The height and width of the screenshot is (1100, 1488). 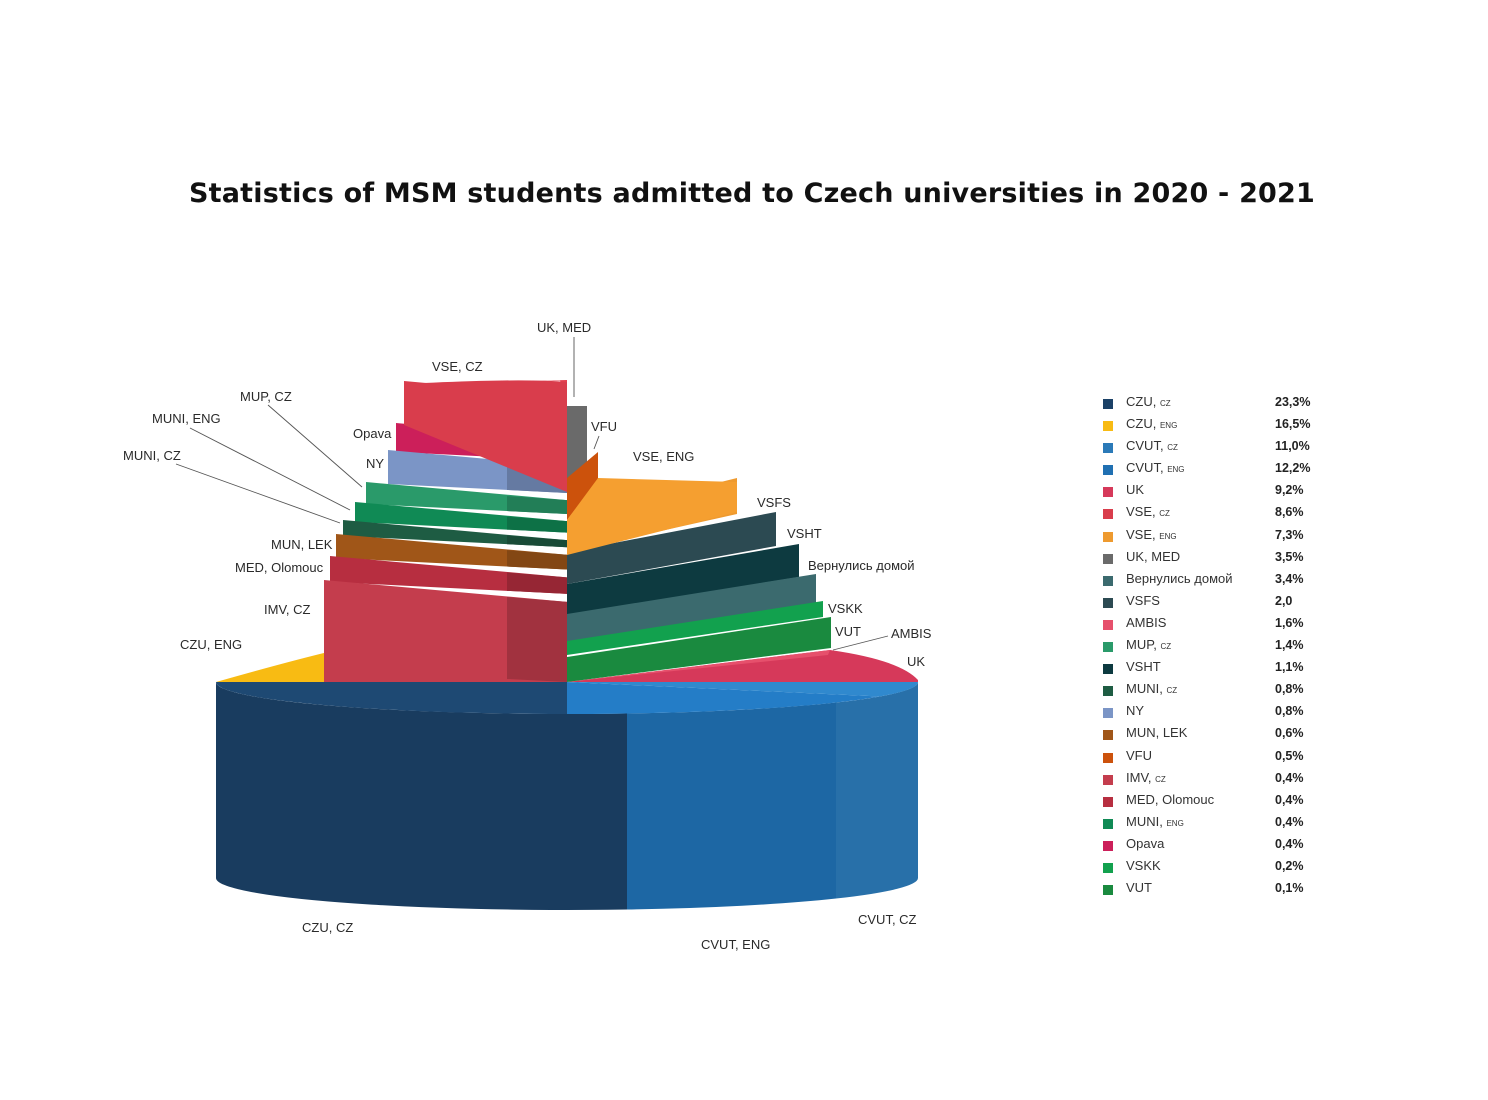 I want to click on legend-label: Opava, so click(x=1145, y=843).